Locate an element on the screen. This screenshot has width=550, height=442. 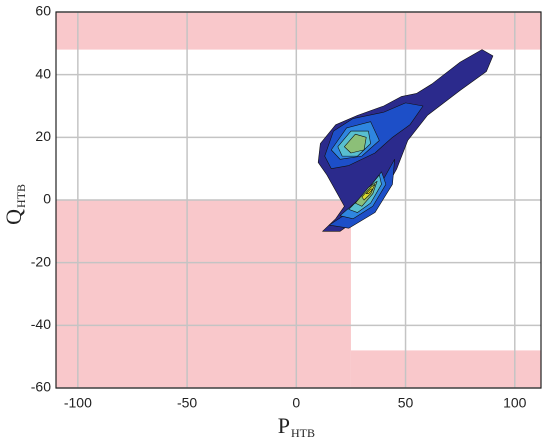
x-tick-label: 100 is located at coordinates (515, 403).